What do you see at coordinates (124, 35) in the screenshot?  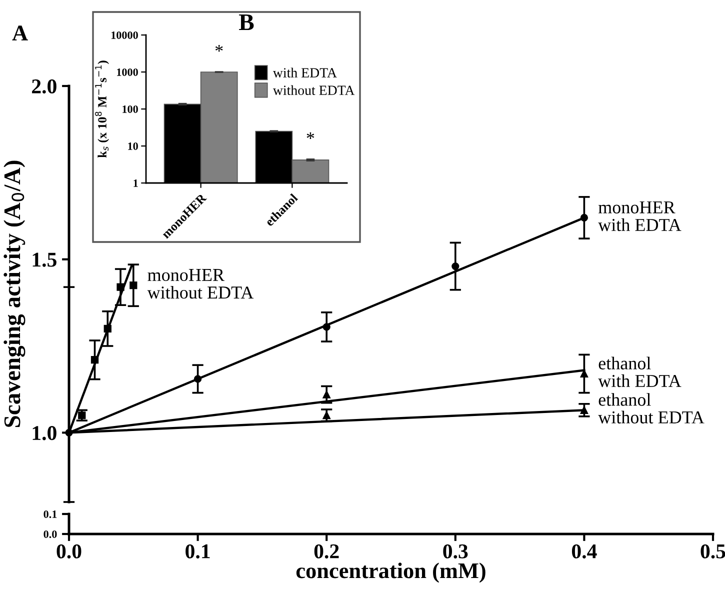 I see `y-tick-label: 10000` at bounding box center [124, 35].